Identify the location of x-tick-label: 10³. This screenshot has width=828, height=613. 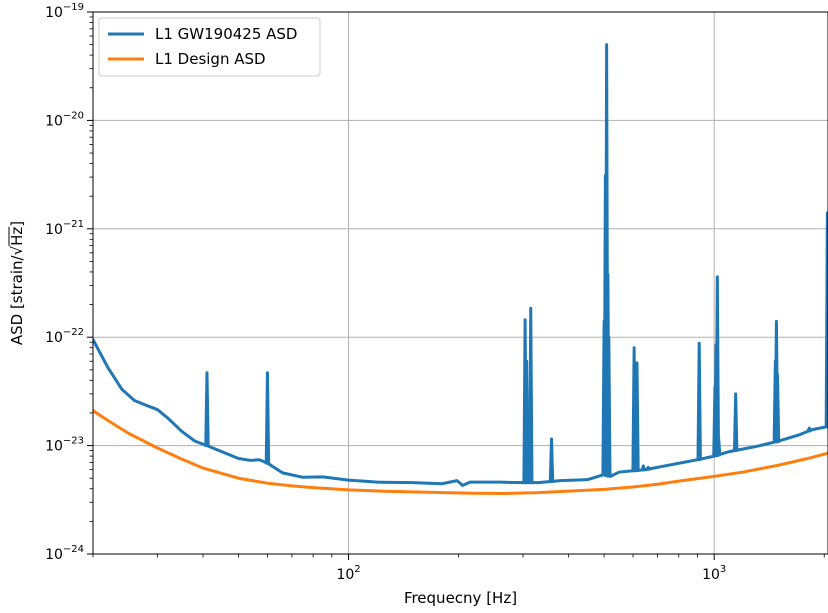
(714, 573).